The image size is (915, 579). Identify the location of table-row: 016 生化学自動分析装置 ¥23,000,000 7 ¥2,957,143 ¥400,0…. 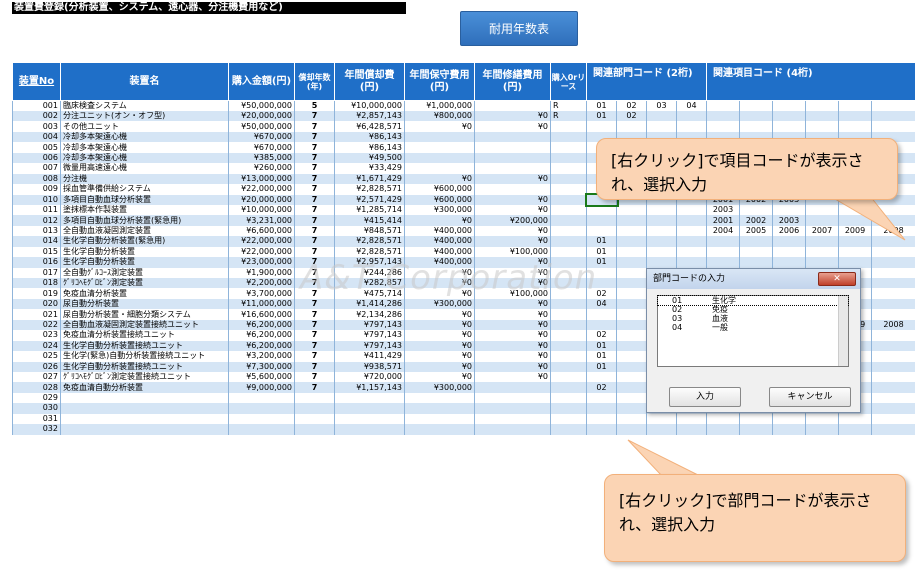
(463, 262).